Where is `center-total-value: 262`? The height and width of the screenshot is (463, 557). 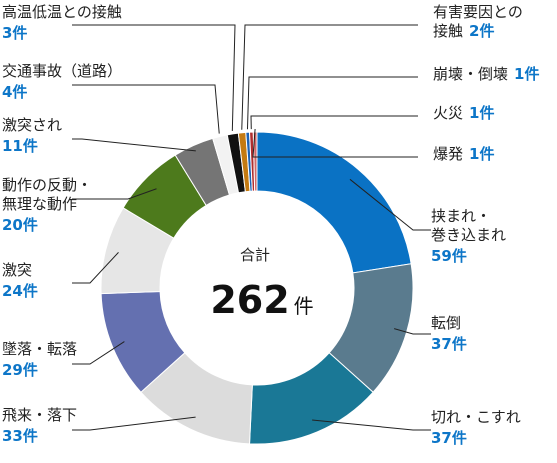 center-total-value: 262 is located at coordinates (249, 300).